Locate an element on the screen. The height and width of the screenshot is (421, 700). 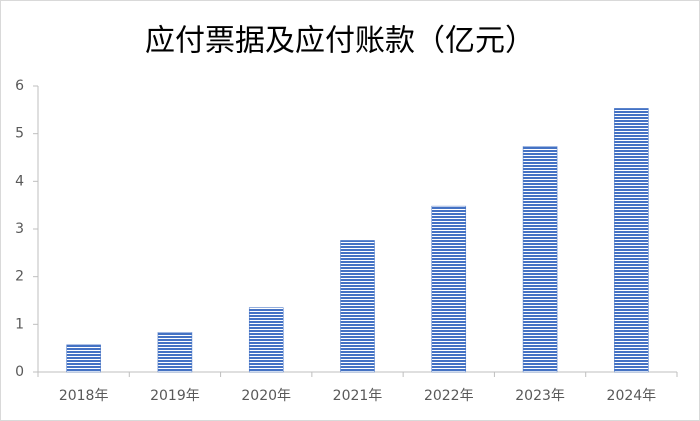
x-tick-label: 2022年 is located at coordinates (449, 396).